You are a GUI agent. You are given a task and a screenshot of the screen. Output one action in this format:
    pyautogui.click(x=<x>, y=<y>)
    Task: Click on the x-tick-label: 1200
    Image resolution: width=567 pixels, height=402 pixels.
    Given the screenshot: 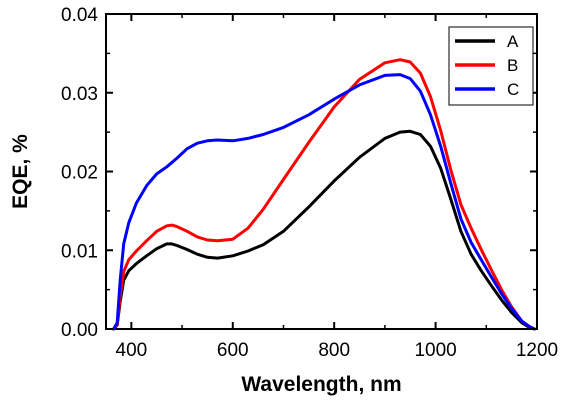 What is the action you would take?
    pyautogui.click(x=537, y=350)
    